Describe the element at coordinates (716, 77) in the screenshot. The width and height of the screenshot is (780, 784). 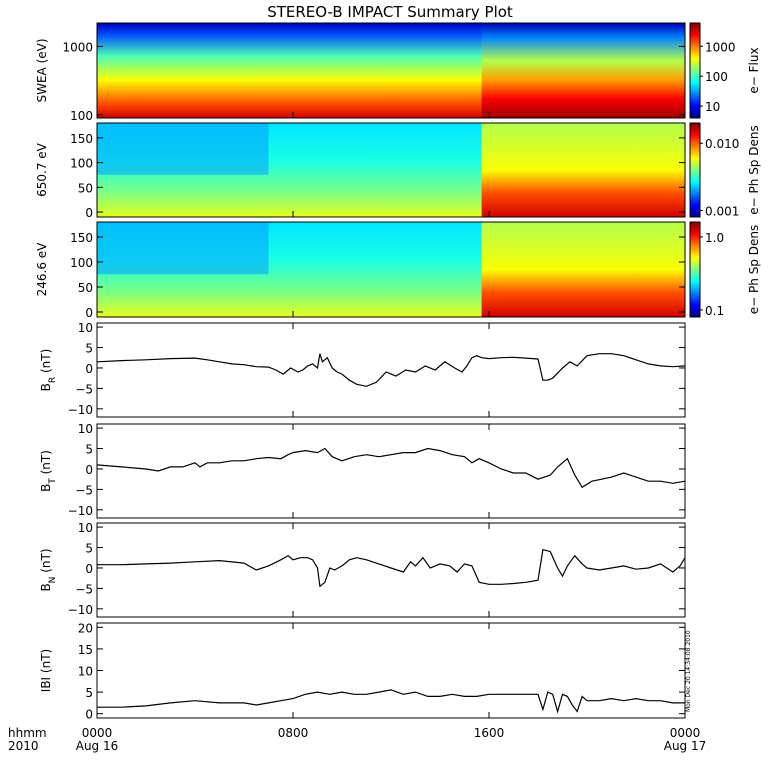
I see `colorbar-tick-label: 100` at that location.